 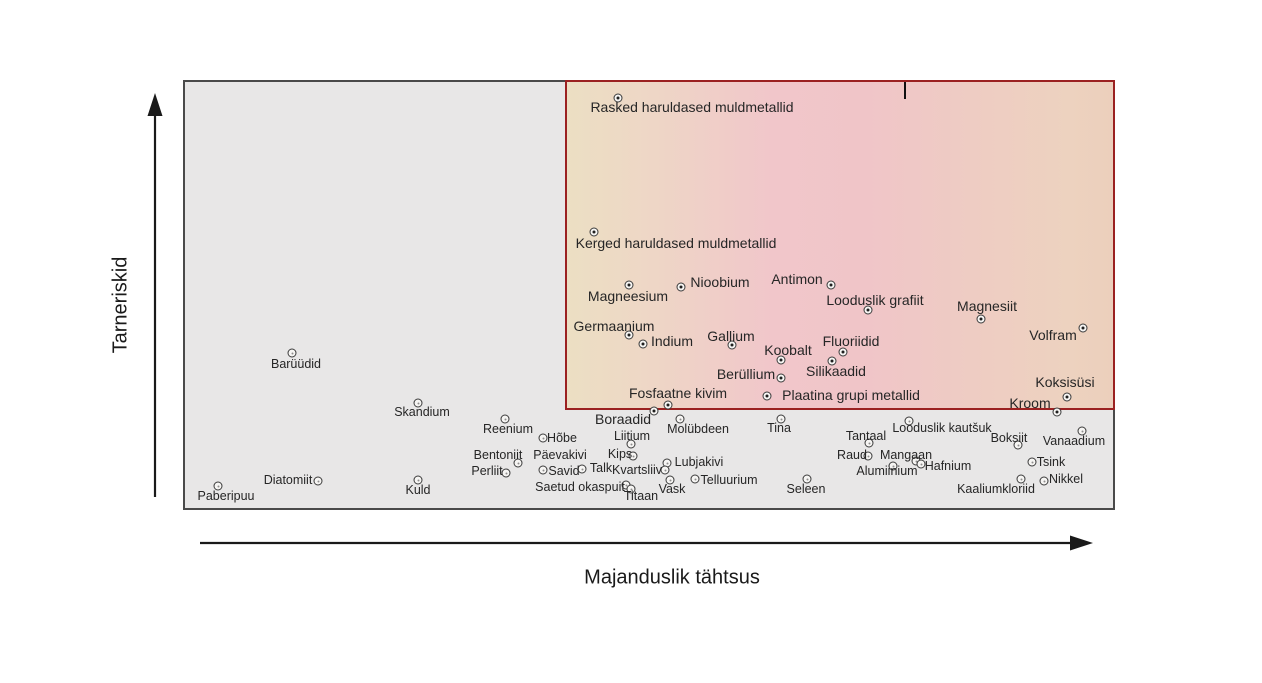 What do you see at coordinates (418, 489) in the screenshot?
I see `point-label-kuld: Kuld` at bounding box center [418, 489].